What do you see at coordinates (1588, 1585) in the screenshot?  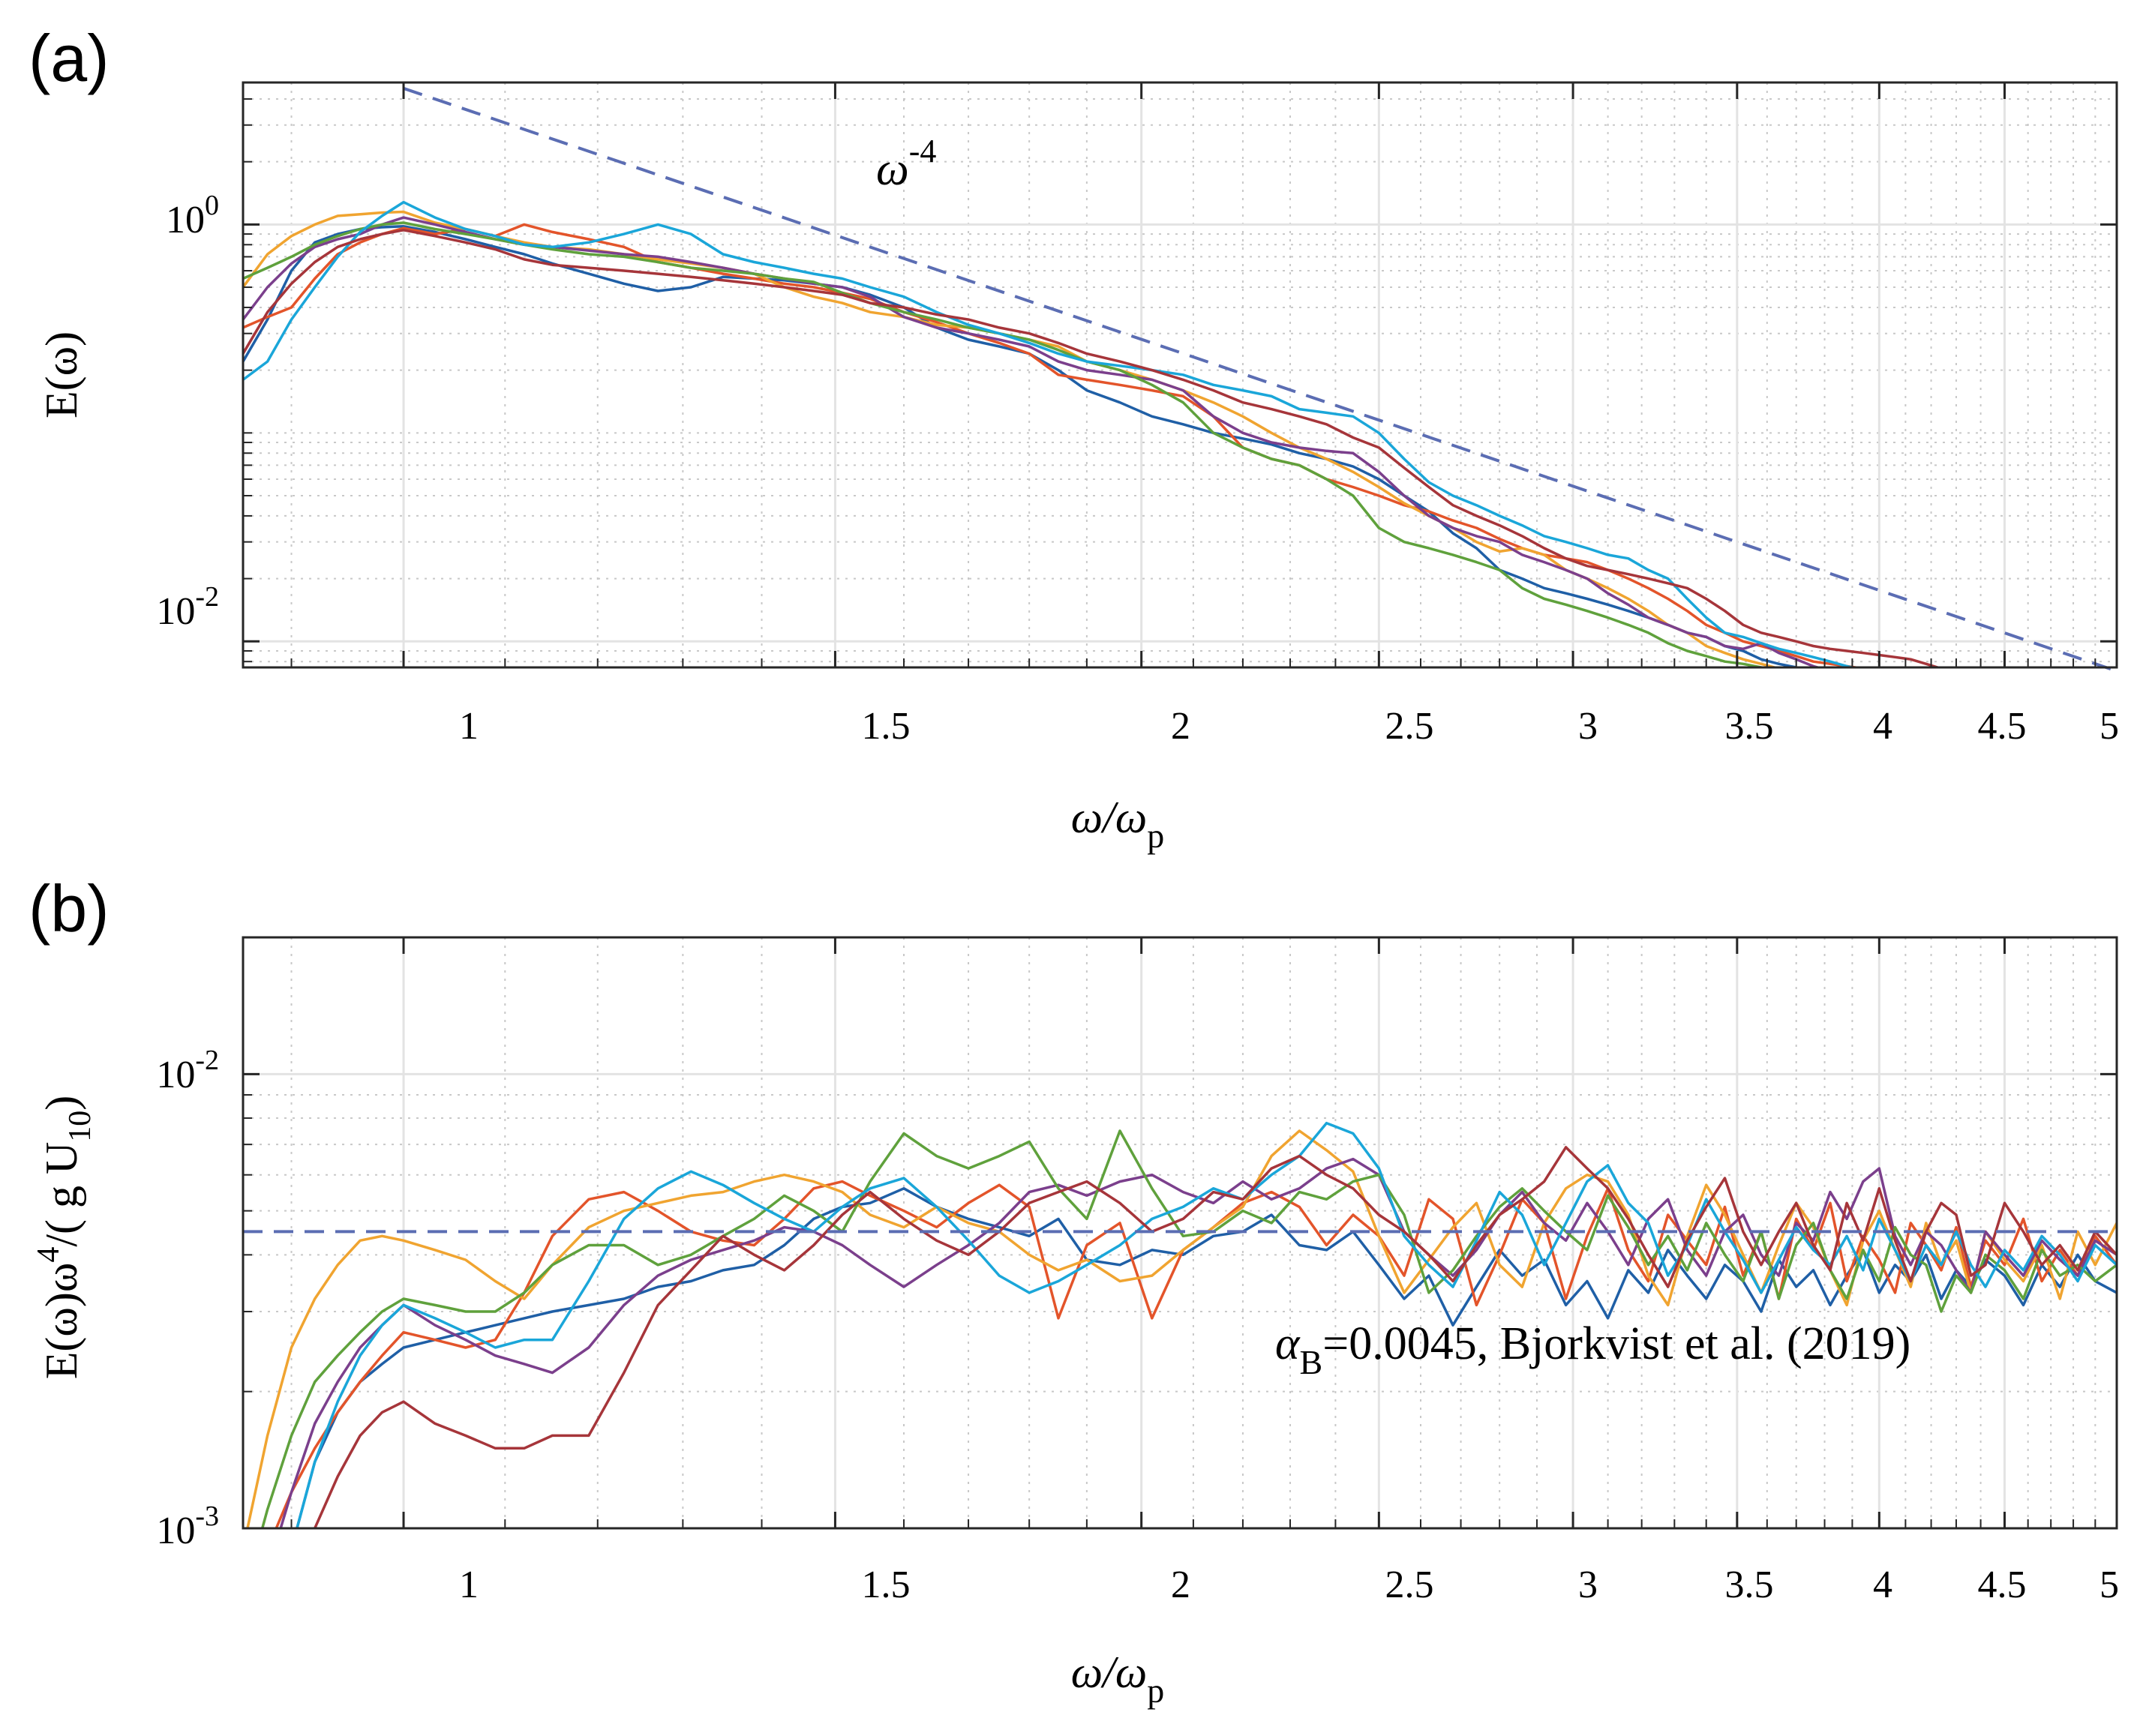 I see `panel-b-xtick-label: 3` at bounding box center [1588, 1585].